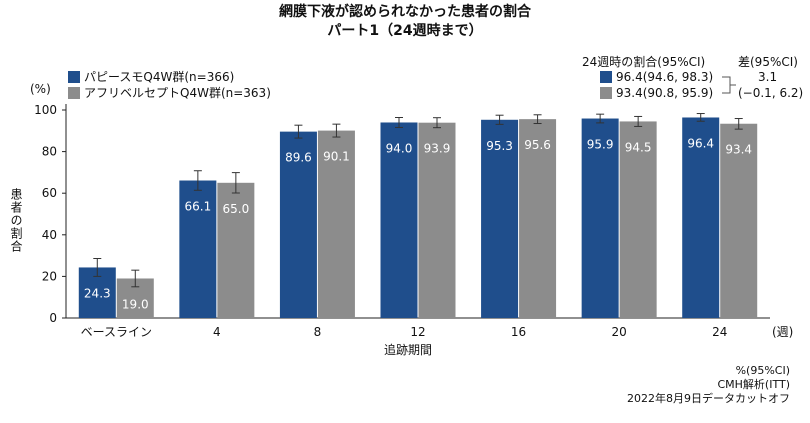  What do you see at coordinates (74, 93) in the screenshot?
I see `legend-swatch-series2` at bounding box center [74, 93].